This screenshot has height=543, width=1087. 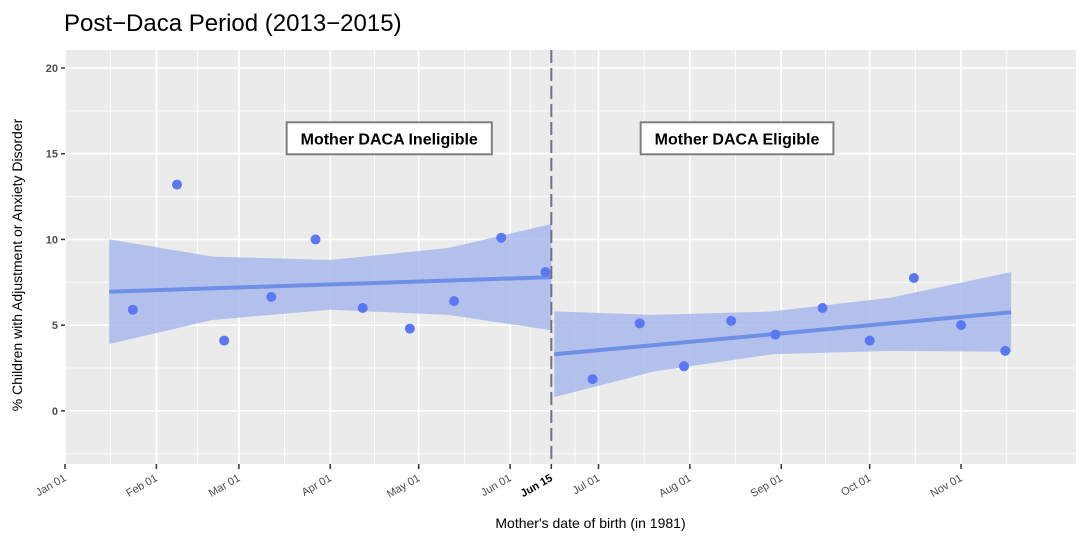 What do you see at coordinates (55, 412) in the screenshot?
I see `y-tick-label: 0` at bounding box center [55, 412].